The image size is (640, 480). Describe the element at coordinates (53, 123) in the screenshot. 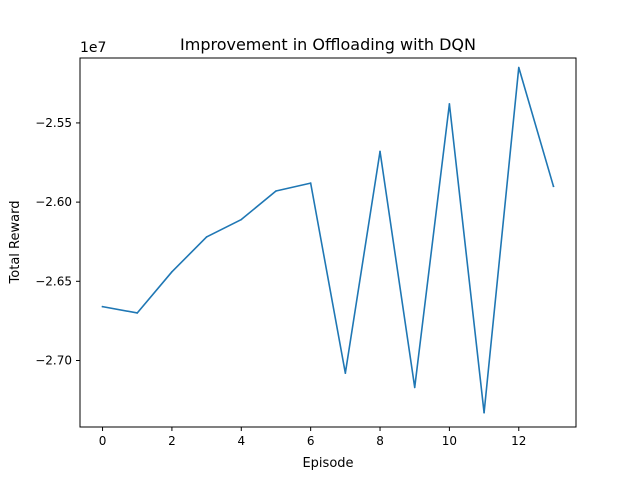

I see `y-tick-label: −2.55` at that location.